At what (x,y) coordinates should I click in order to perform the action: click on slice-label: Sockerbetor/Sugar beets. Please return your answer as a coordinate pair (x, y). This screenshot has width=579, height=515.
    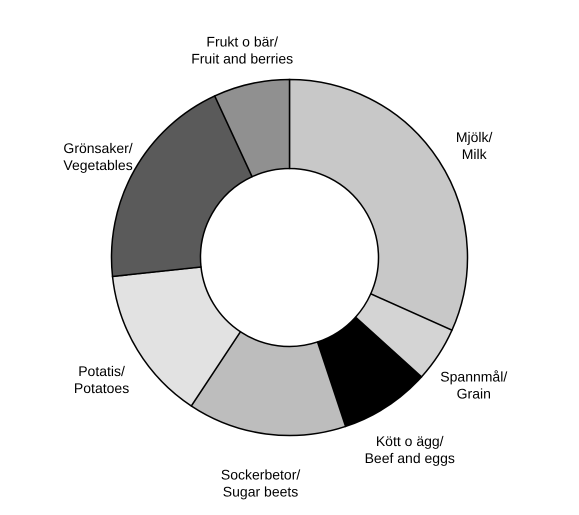
    Looking at the image, I should click on (260, 483).